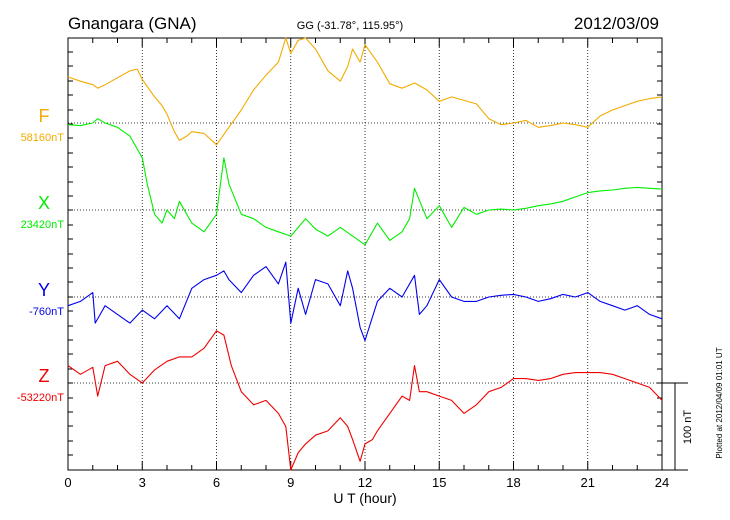  What do you see at coordinates (44, 290) in the screenshot?
I see `series-name-y: Y` at bounding box center [44, 290].